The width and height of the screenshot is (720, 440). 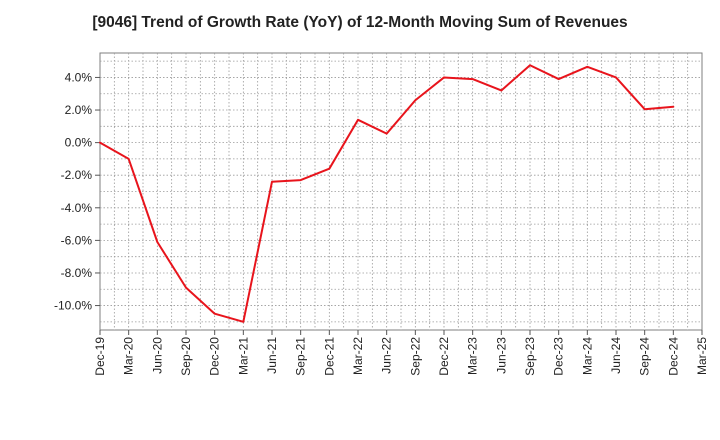 What do you see at coordinates (530, 356) in the screenshot?
I see `x-tick-label: Sep-23` at bounding box center [530, 356].